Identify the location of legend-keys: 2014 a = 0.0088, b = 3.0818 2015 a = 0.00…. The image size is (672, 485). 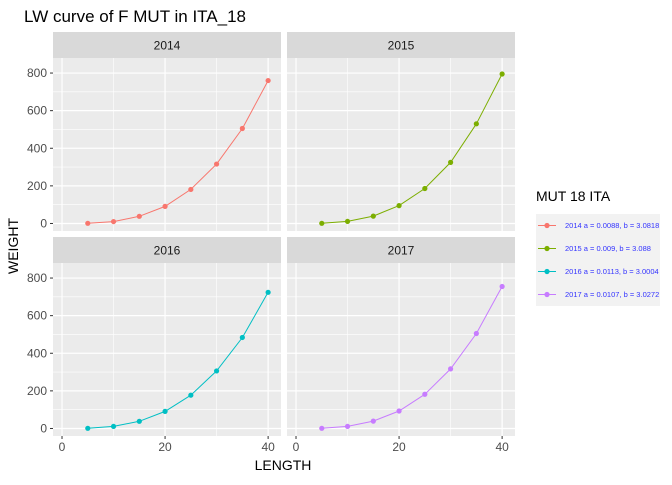
(598, 260).